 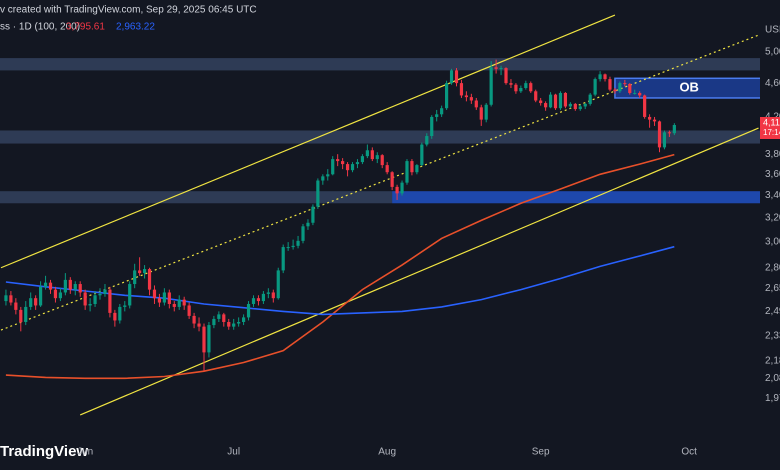 What do you see at coordinates (772, 267) in the screenshot?
I see `y-tick-label: 2,800` at bounding box center [772, 267].